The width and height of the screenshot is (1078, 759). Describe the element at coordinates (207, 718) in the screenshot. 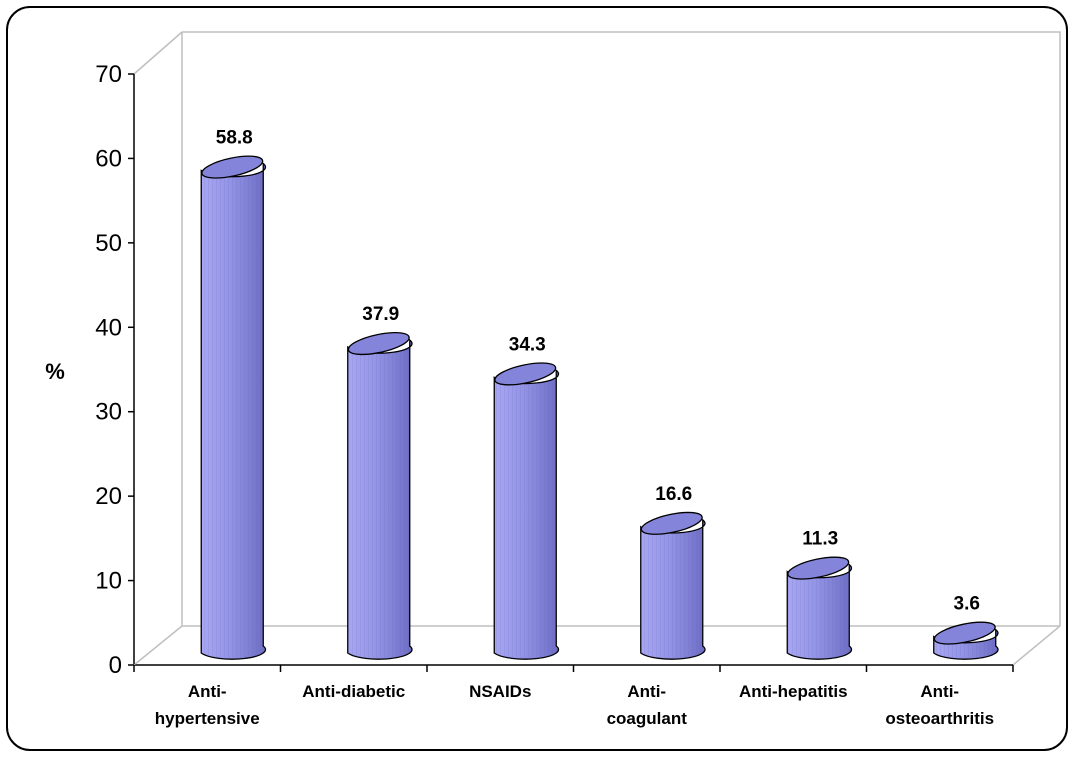

I see `category-label: hypertensive` at that location.